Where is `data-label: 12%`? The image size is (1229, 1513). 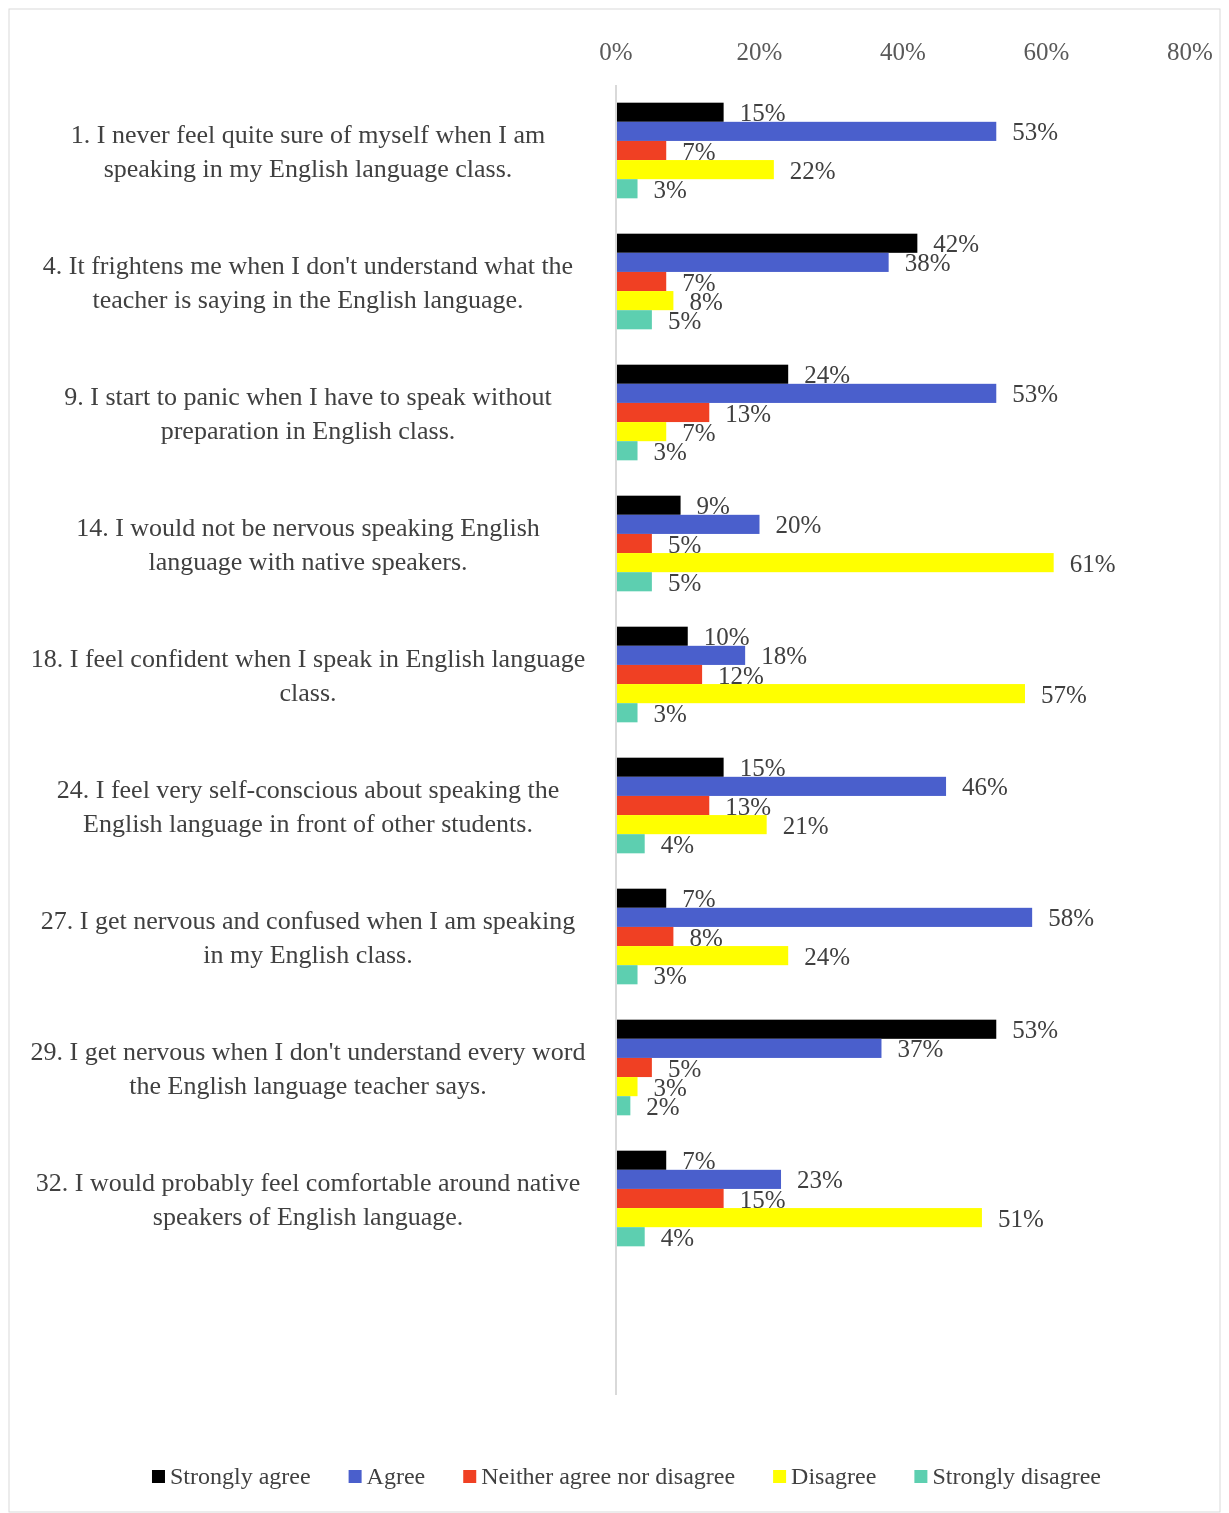
data-label: 12% is located at coordinates (741, 675).